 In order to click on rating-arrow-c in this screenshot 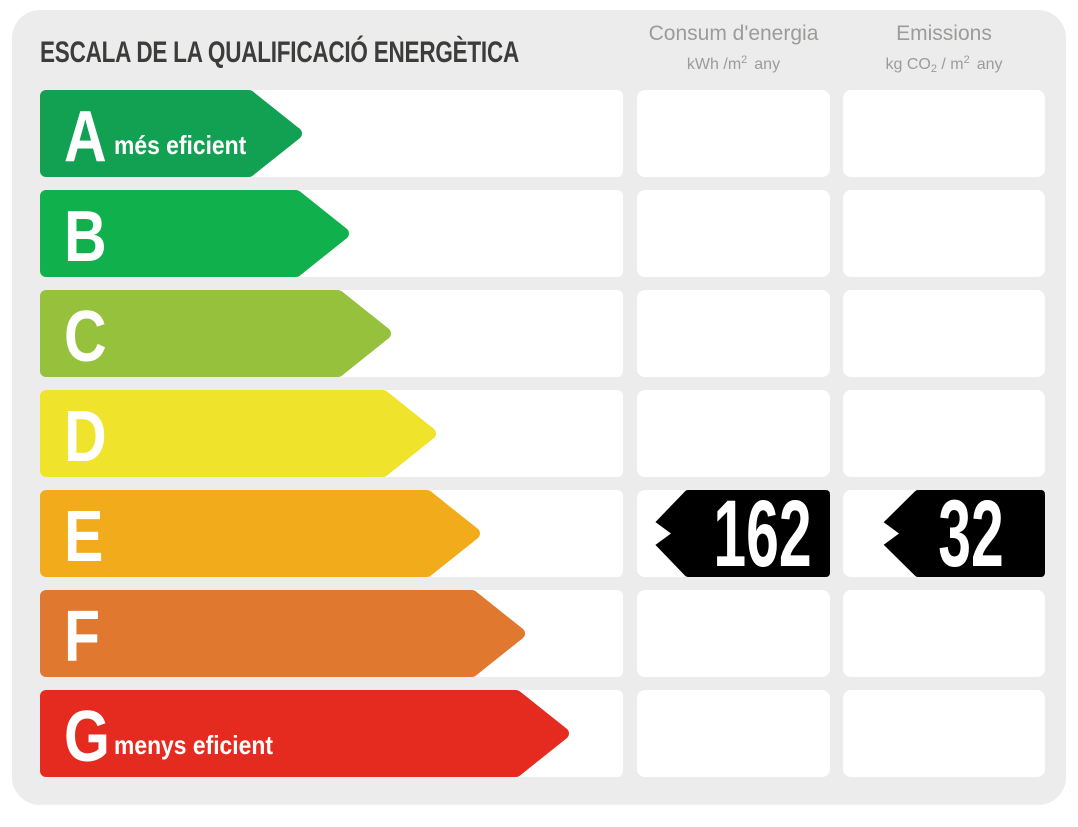, I will do `click(216, 333)`.